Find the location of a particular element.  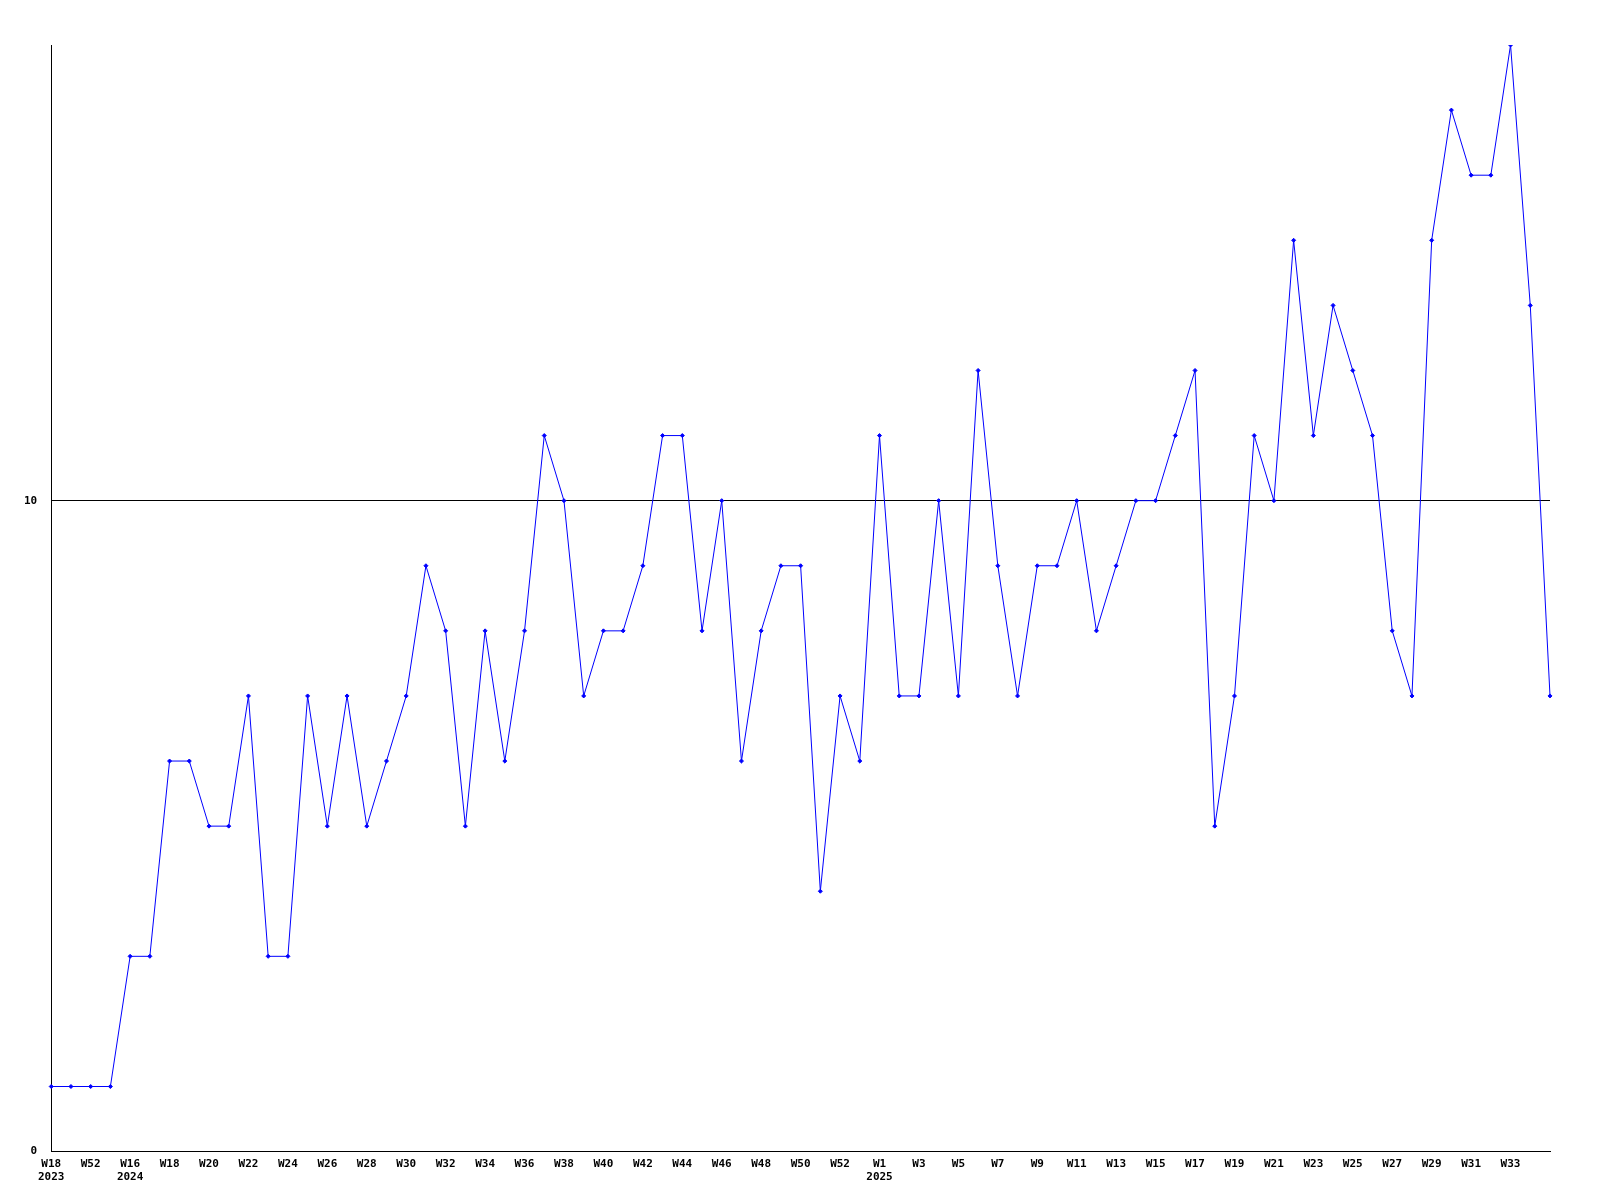

x-tick-label: W40 is located at coordinates (603, 1164).